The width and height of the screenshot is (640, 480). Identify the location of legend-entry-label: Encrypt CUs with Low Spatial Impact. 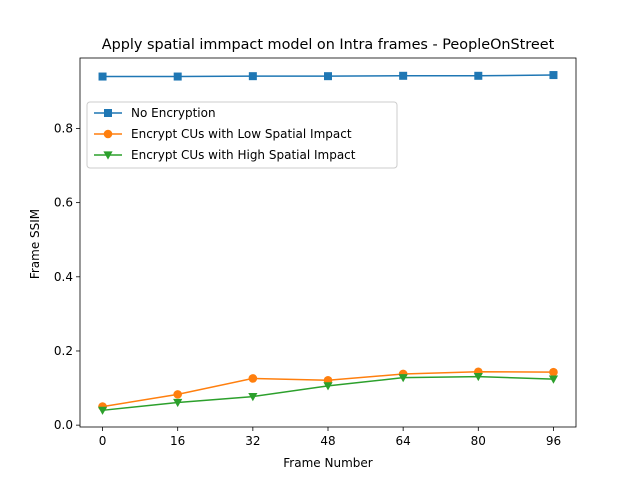
(241, 134).